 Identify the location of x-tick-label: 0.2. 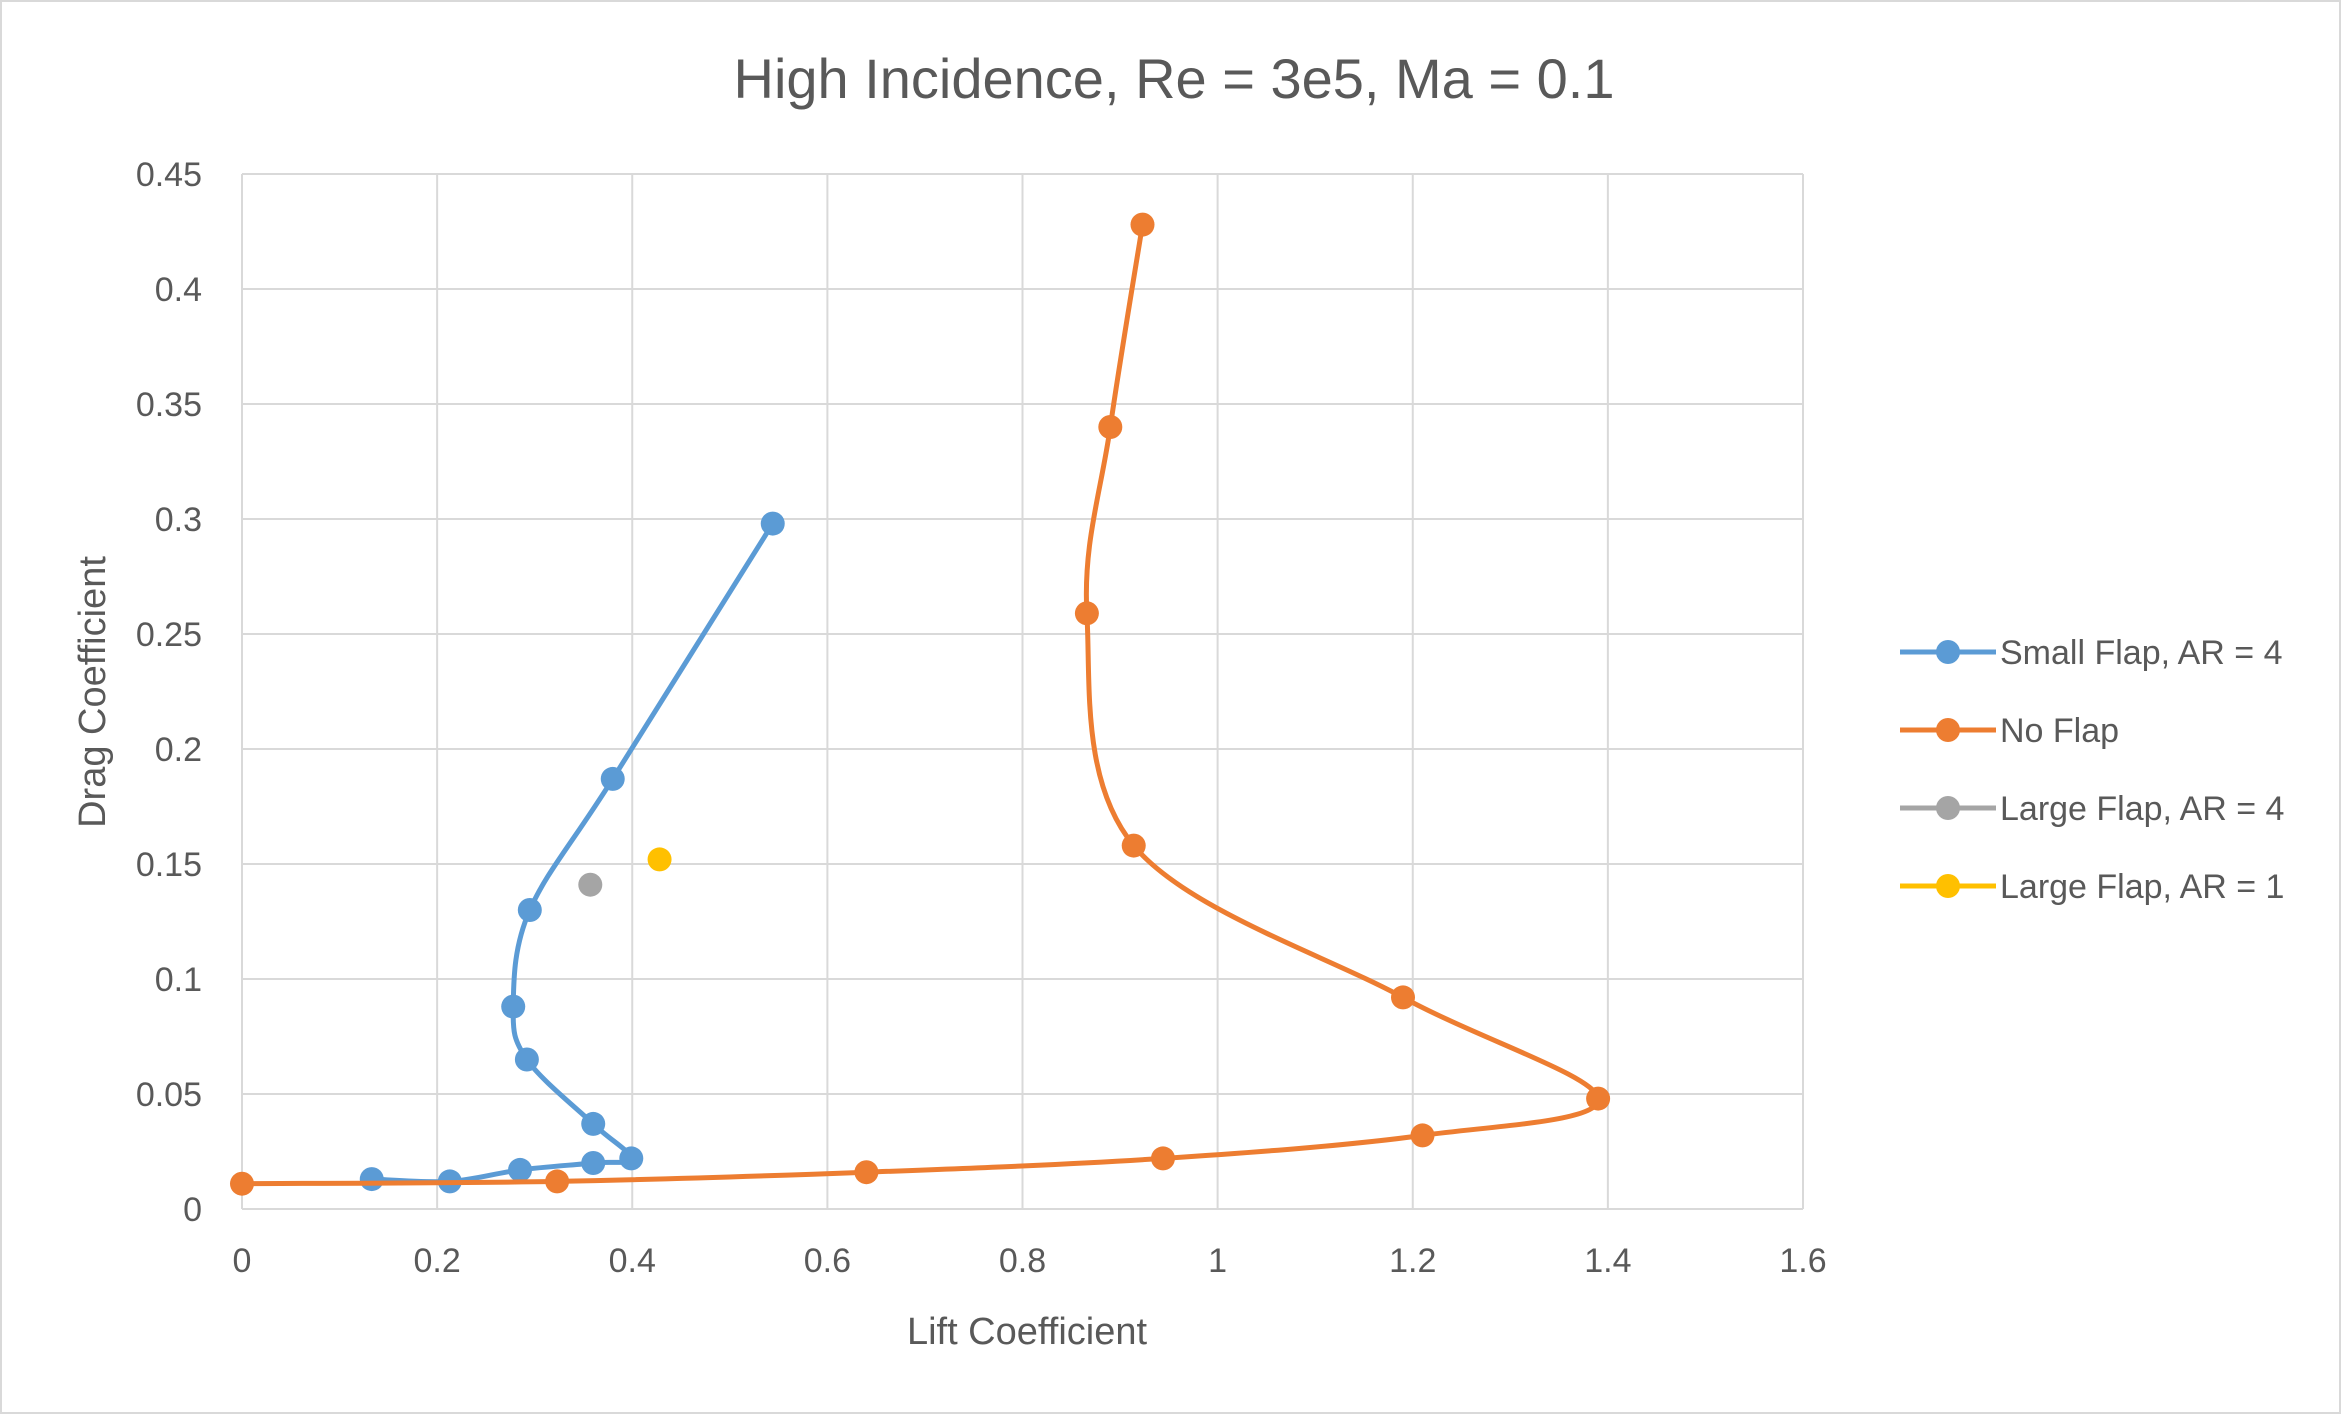
(436, 1261).